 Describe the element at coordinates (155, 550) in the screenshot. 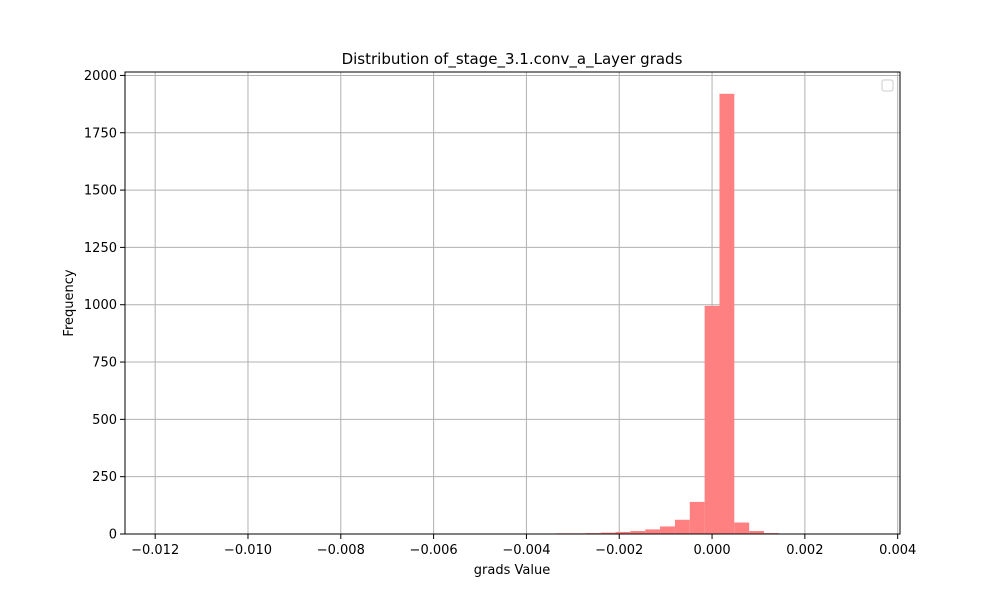

I see `x-tick-label: −0.012` at that location.